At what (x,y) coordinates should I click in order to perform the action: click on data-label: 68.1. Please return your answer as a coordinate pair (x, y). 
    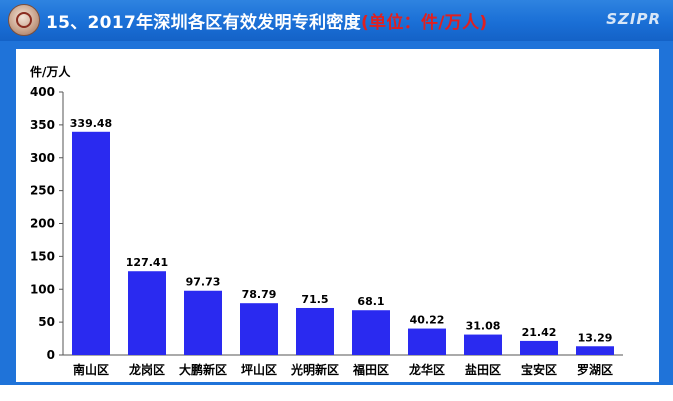
    Looking at the image, I should click on (370, 301).